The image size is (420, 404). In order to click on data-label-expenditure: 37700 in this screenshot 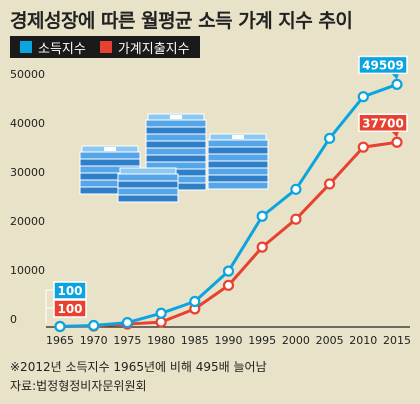, I will do `click(383, 123)`.